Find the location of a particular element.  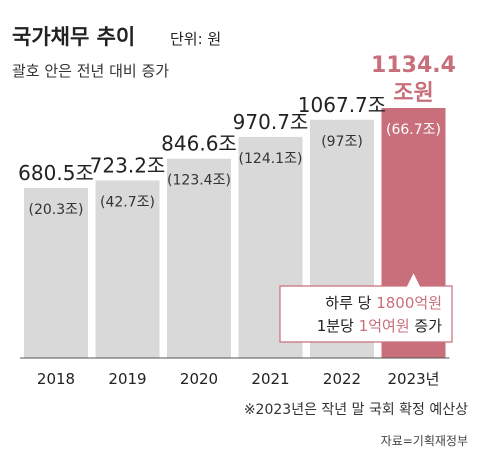

value-label-2019: 723.2조 is located at coordinates (128, 165).